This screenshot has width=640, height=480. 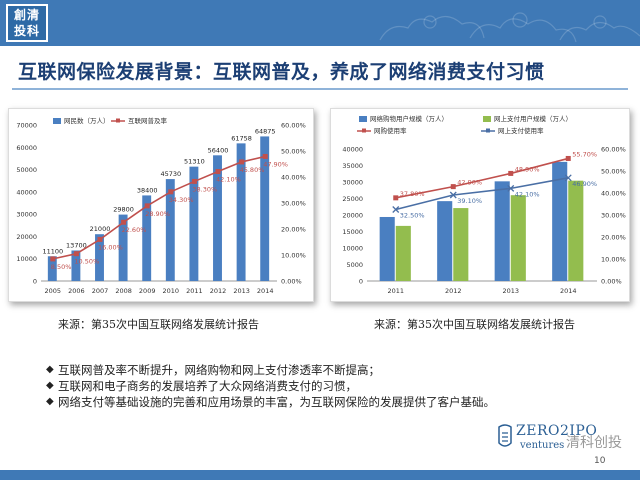 I want to click on x-tick-label: 2013, so click(x=241, y=291).